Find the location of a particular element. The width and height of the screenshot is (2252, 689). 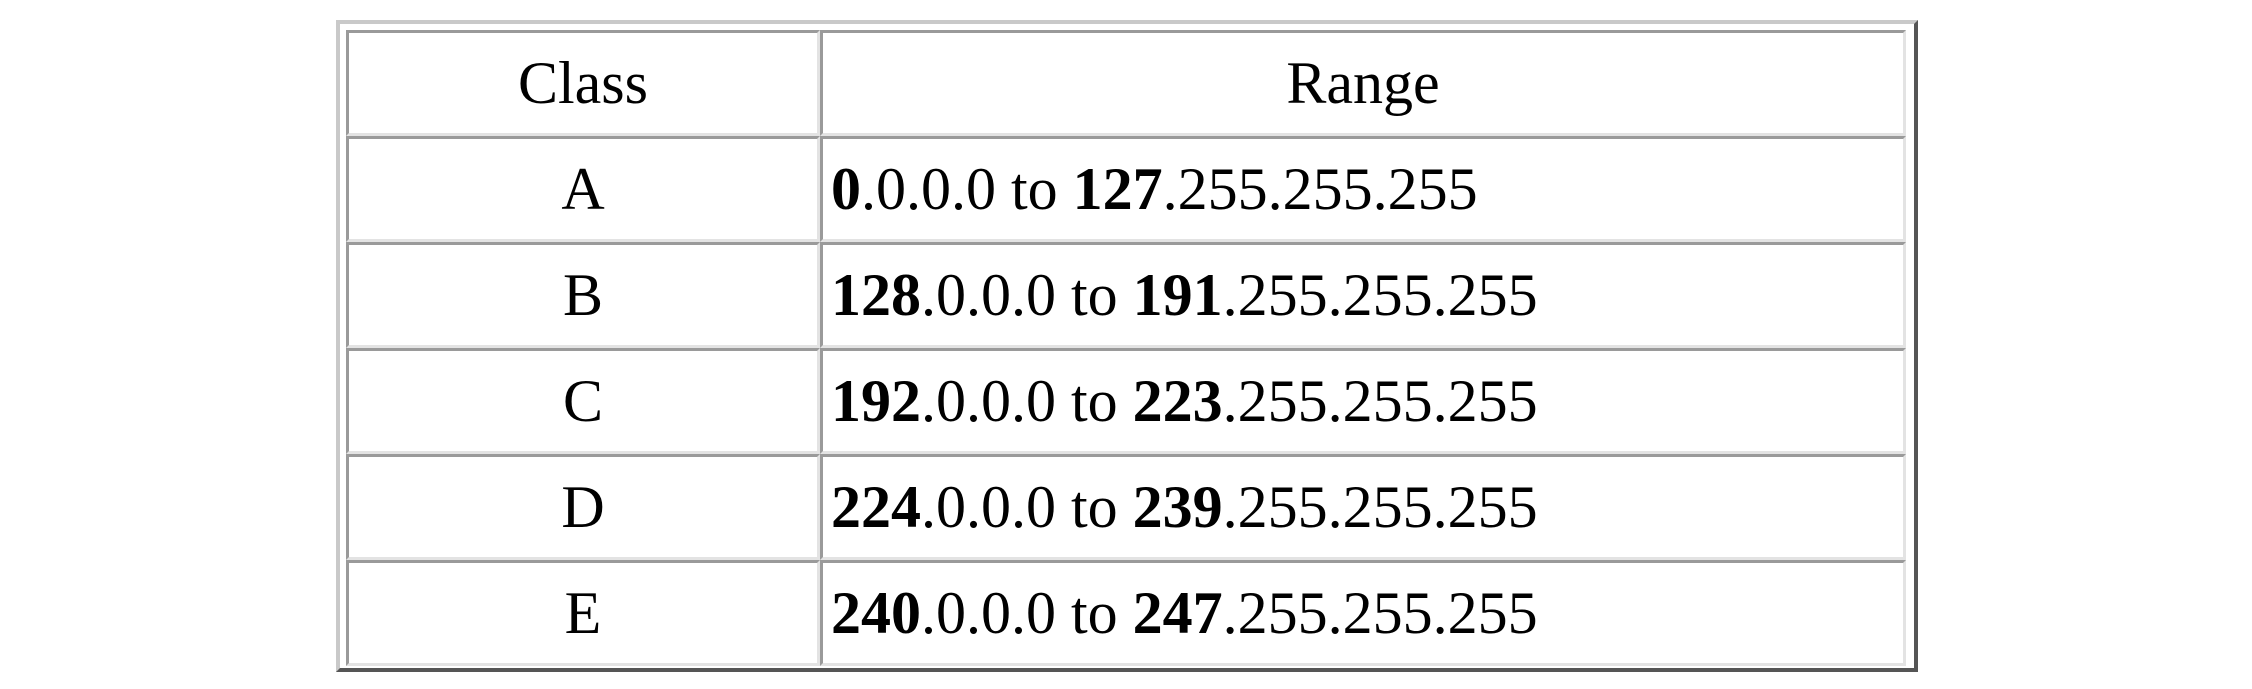

class-cell: A is located at coordinates (583, 189).